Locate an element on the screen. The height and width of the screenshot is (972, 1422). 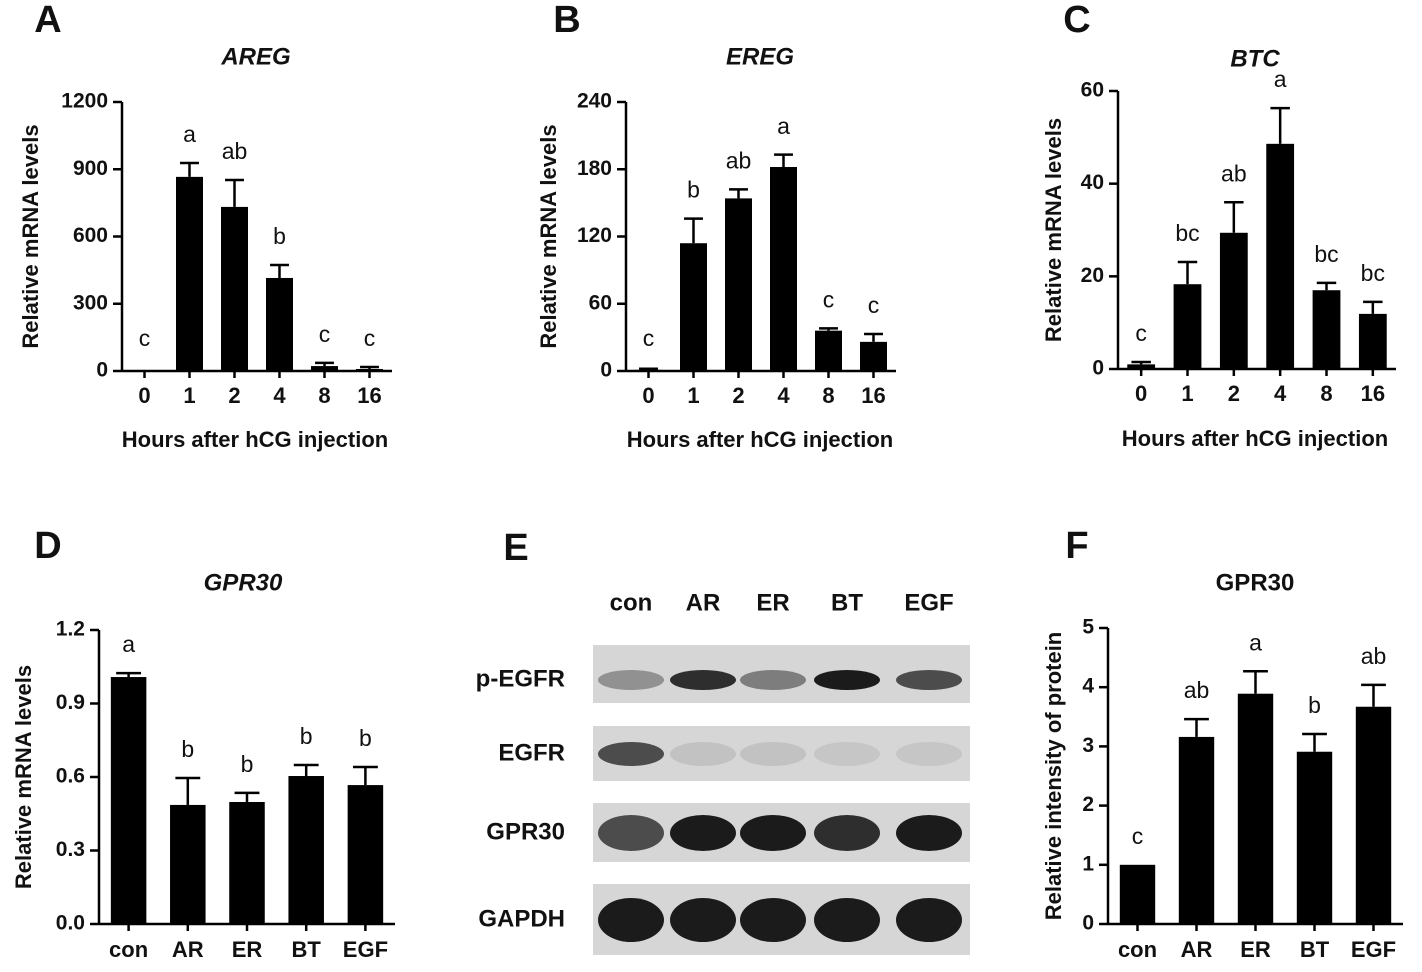
y-tick-label: 0.9 is located at coordinates (70, 702).